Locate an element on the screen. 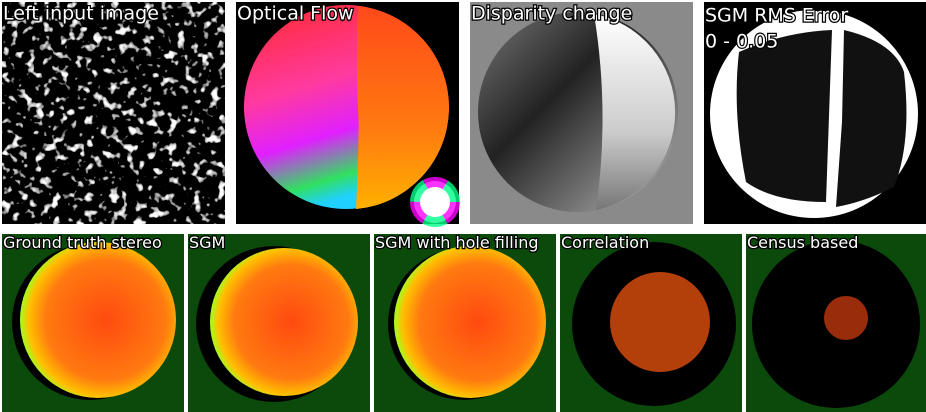 This screenshot has height=412, width=926. panel-gt is located at coordinates (93, 323).